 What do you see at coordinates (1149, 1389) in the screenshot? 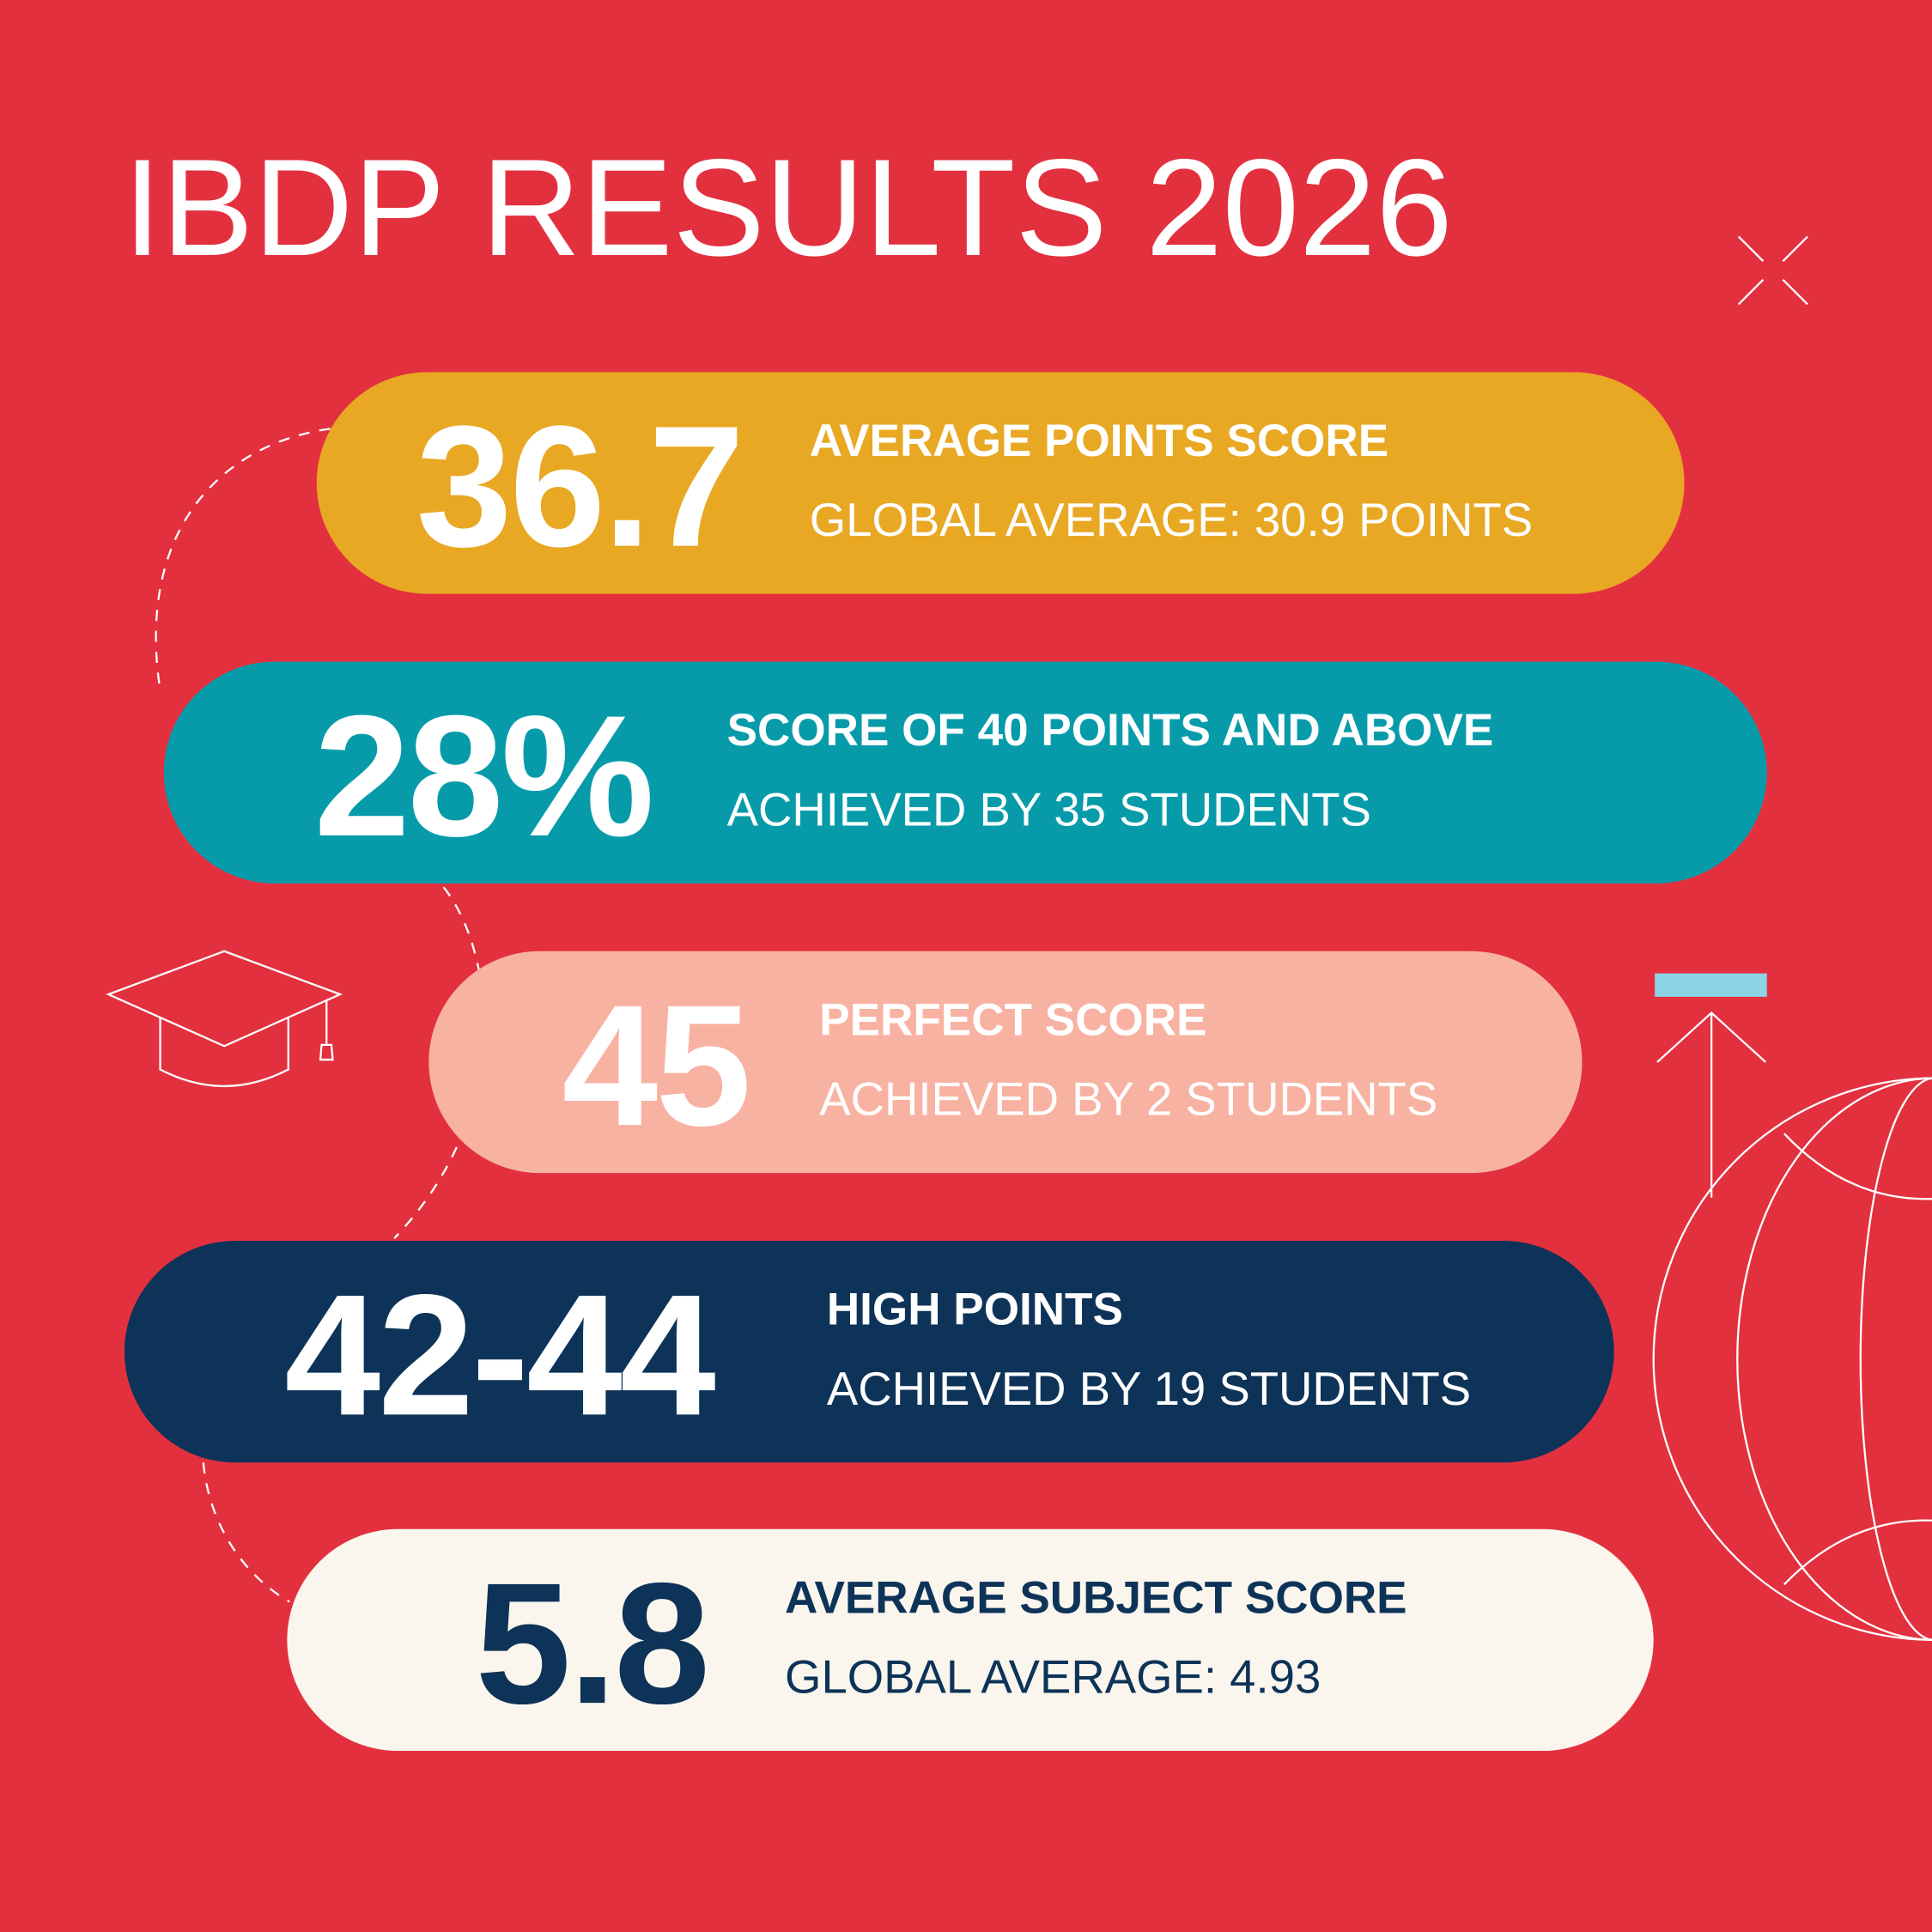
I see `stat-detail: ACHIEVED BY 19 STUDENTS` at bounding box center [1149, 1389].